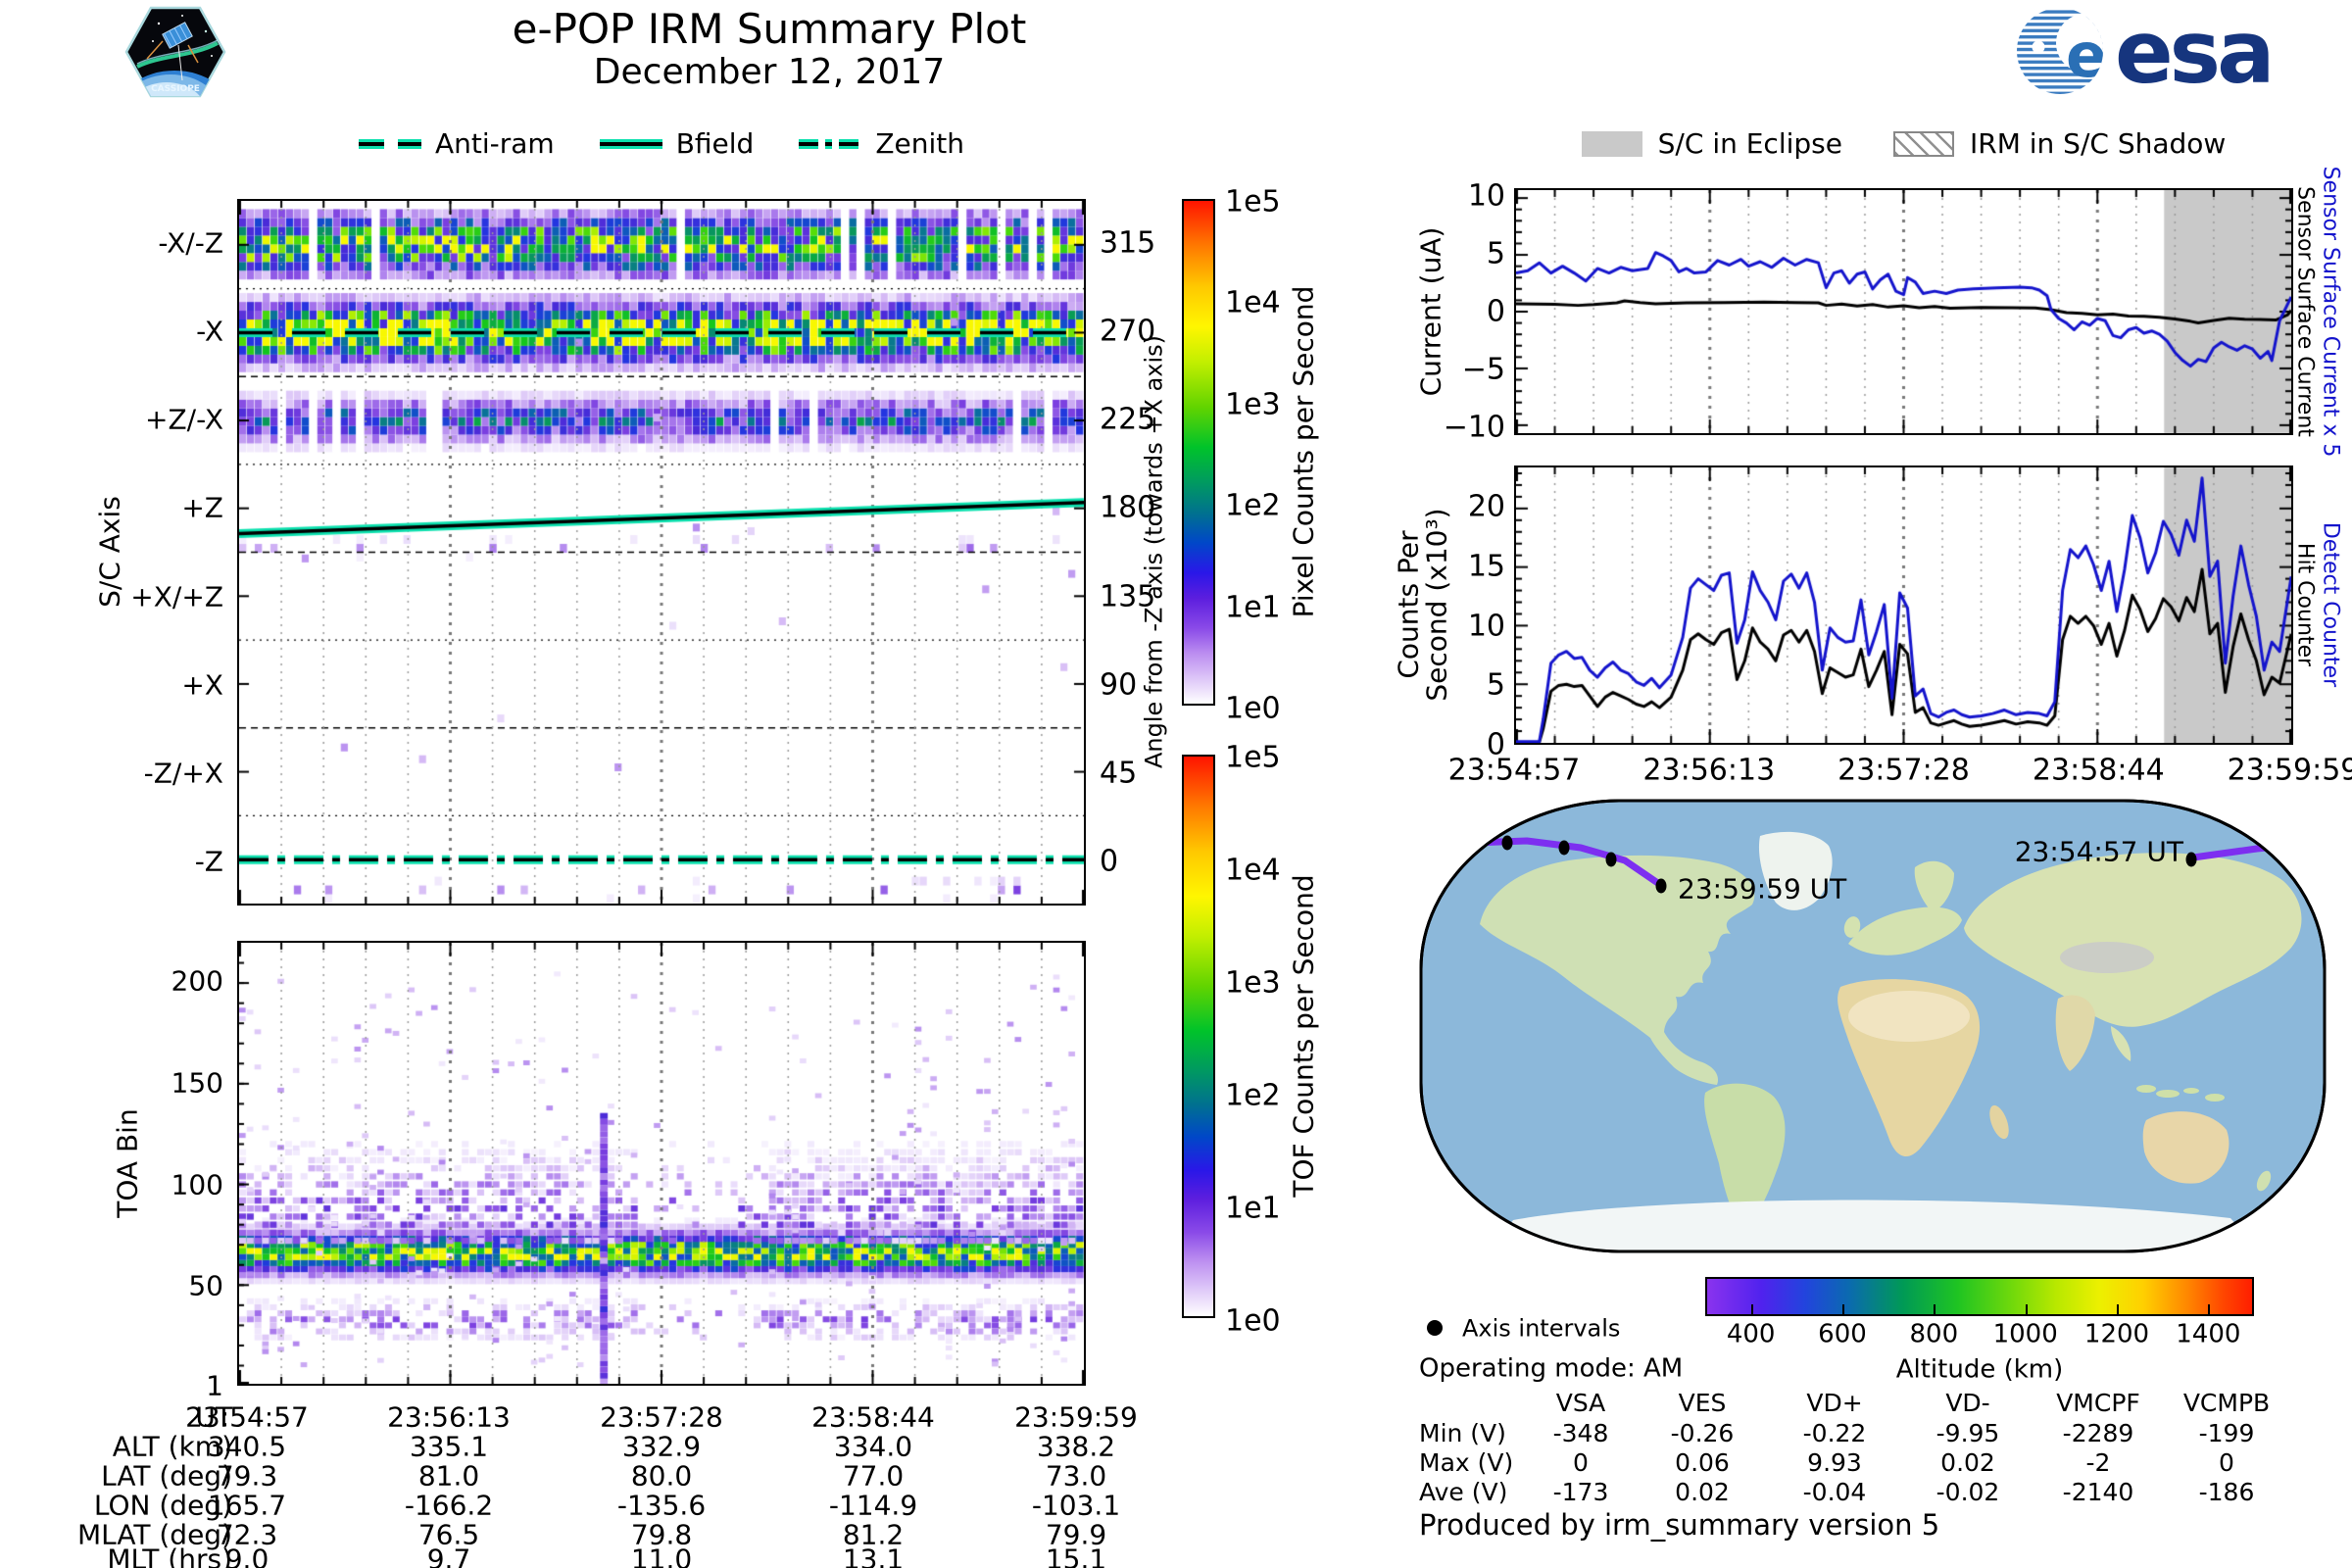 The image size is (2352, 1568). Describe the element at coordinates (2193, 51) in the screenshot. I see `esa-wordmark: esa` at that location.